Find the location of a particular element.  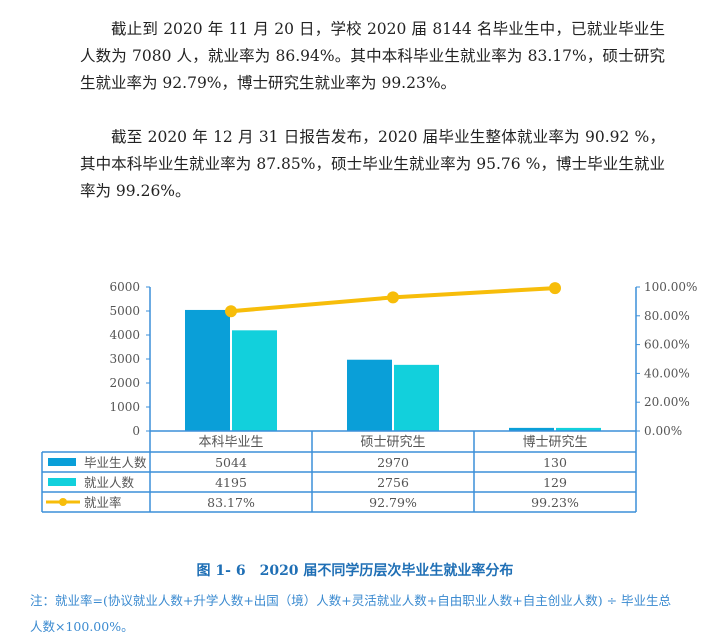

legend-label: 就业率 is located at coordinates (103, 502).